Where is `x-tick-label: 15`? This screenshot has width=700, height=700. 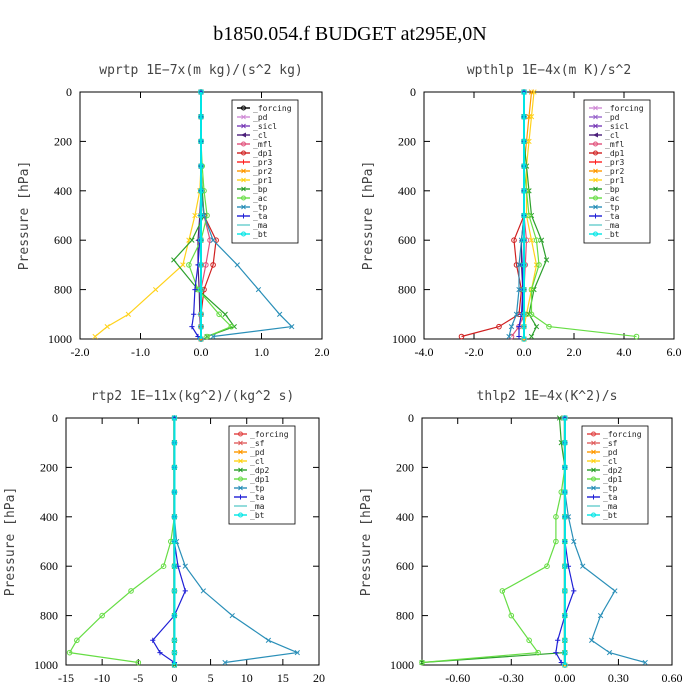 x-tick-label: 15 is located at coordinates (283, 678).